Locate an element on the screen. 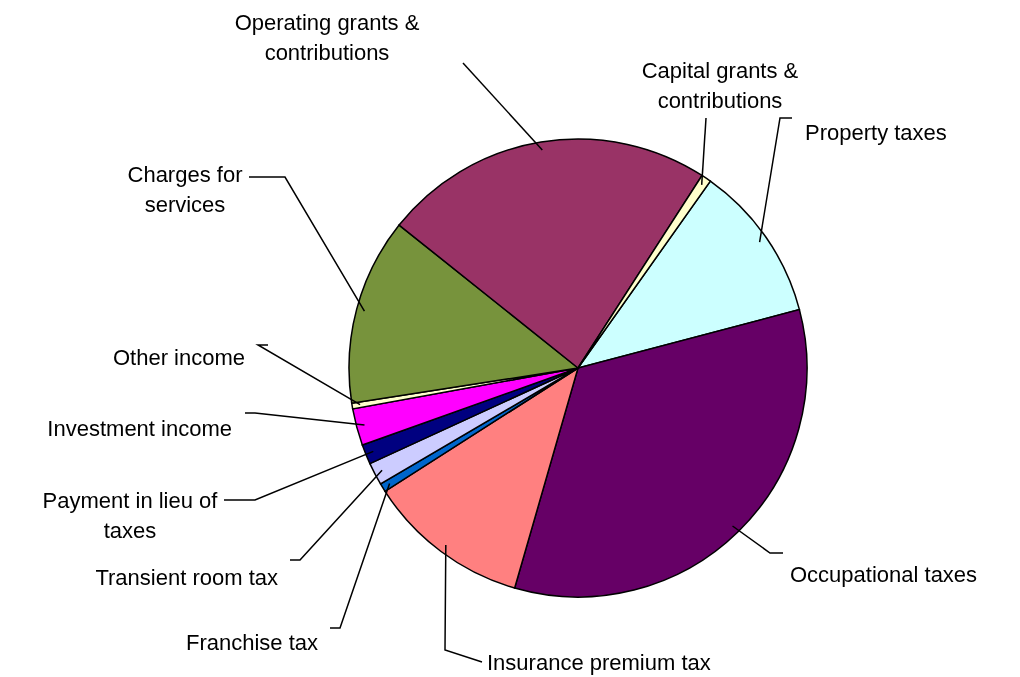 The width and height of the screenshot is (1020, 677). slice-label: Transient room tax is located at coordinates (186, 577).